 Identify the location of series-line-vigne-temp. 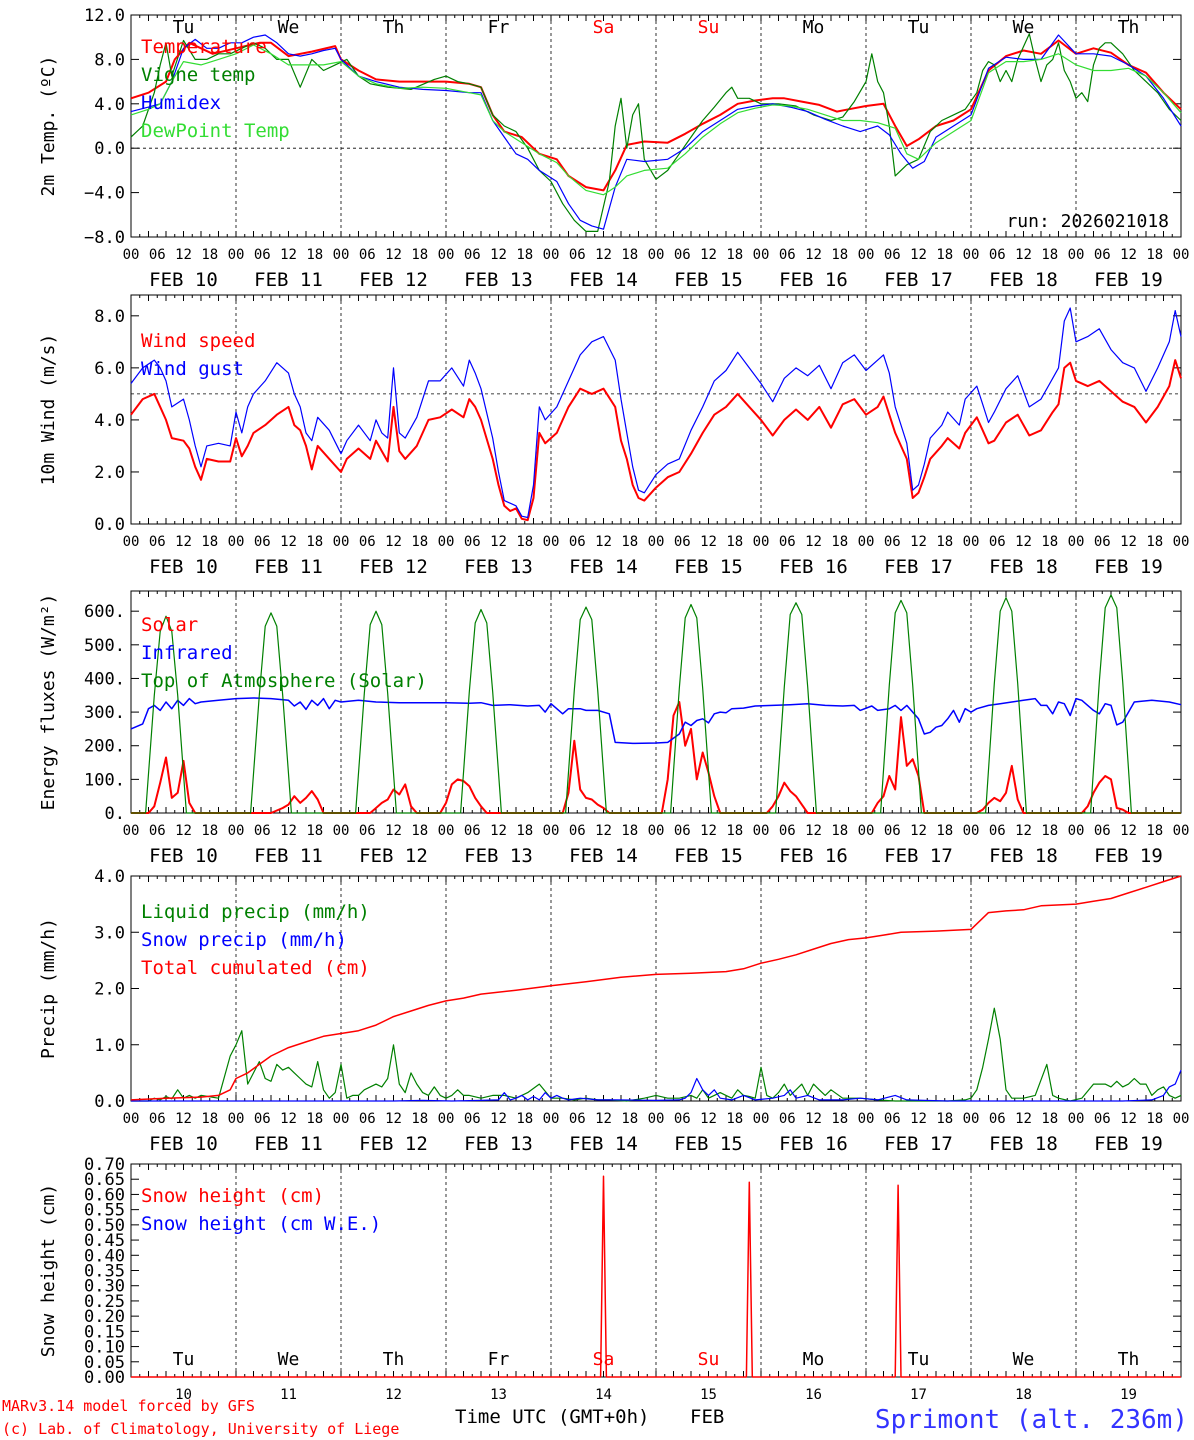
(656, 132).